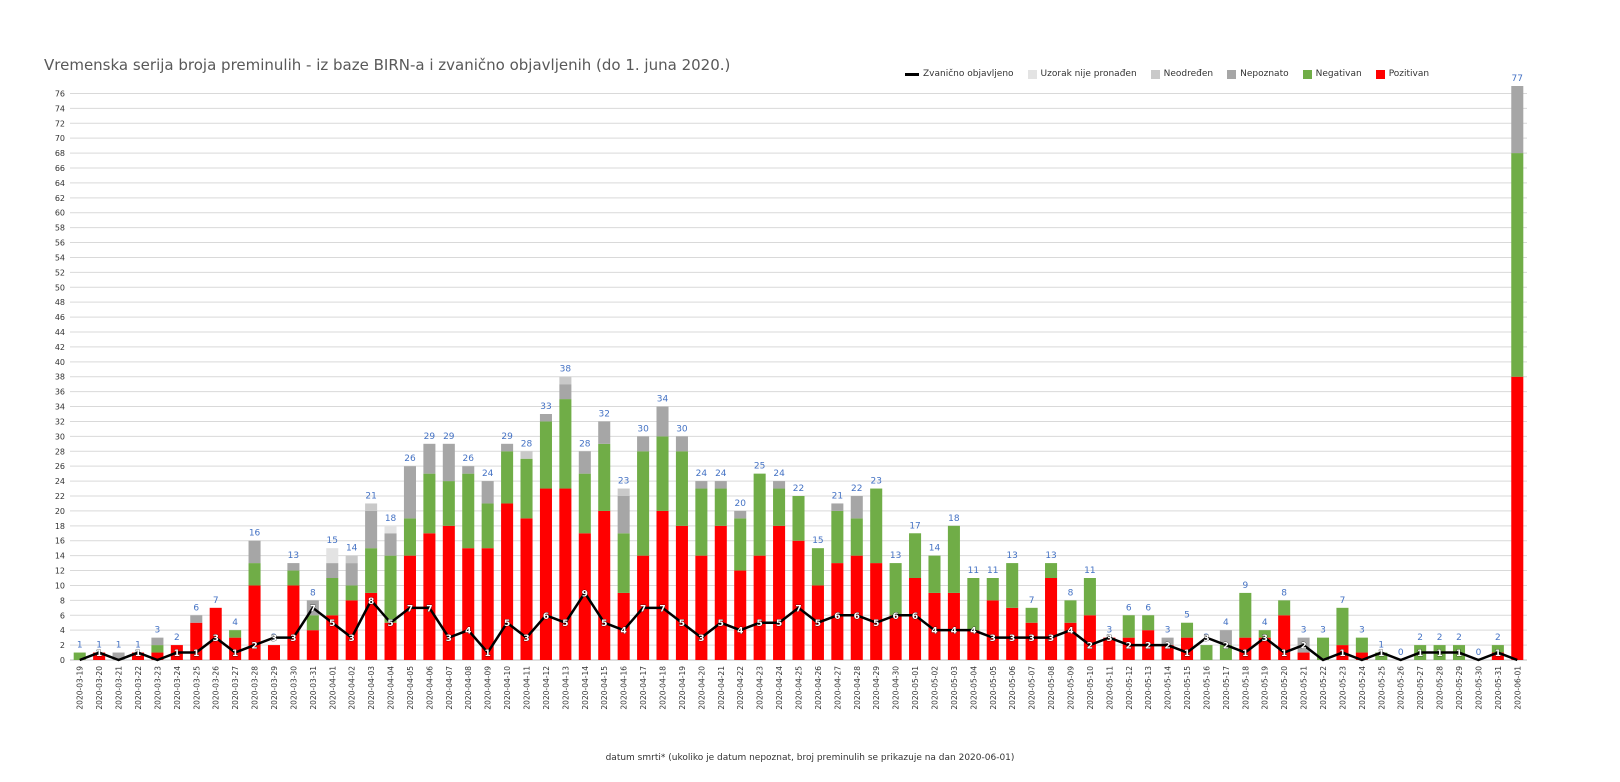 This screenshot has height=782, width=1620. What do you see at coordinates (1187, 688) in the screenshot?
I see `x-tick-label: 2020-05-15` at bounding box center [1187, 688].